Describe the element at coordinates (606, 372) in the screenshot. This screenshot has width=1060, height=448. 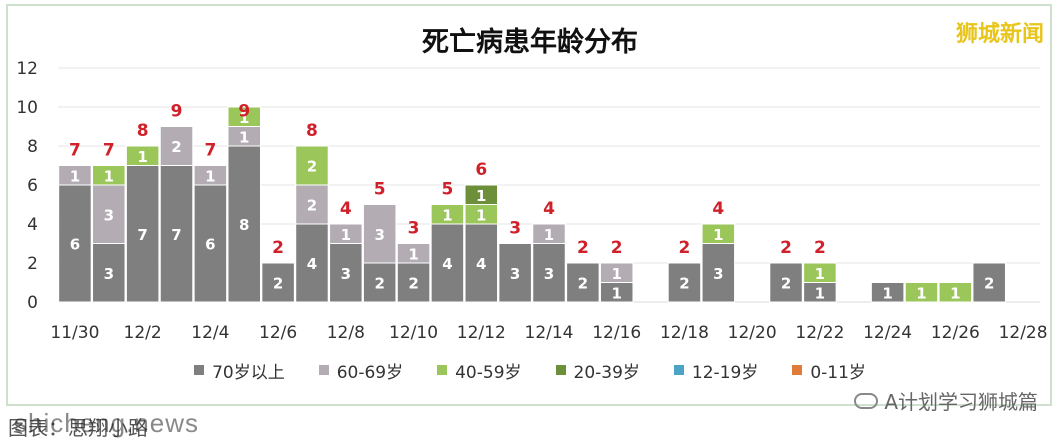
I see `legend-label: 20-39岁` at that location.